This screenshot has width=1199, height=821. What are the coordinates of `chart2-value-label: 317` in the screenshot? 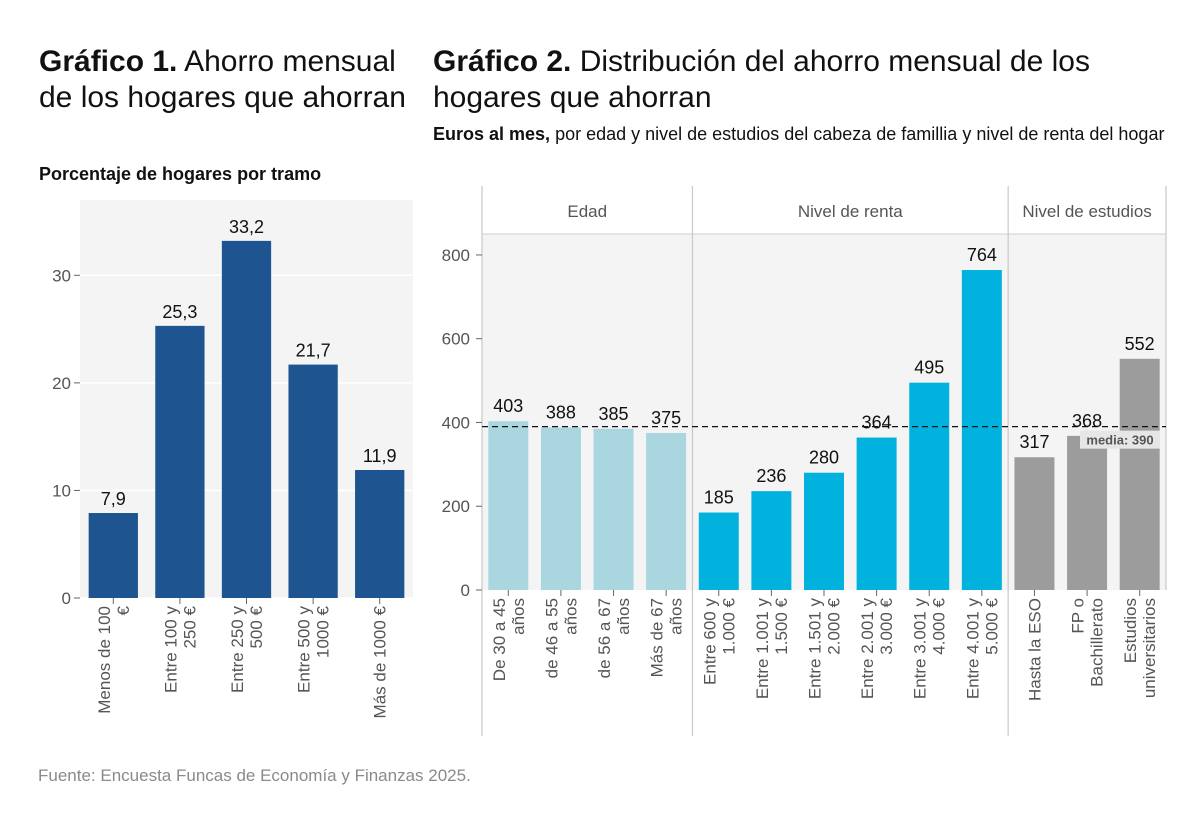 It's located at (1034, 442).